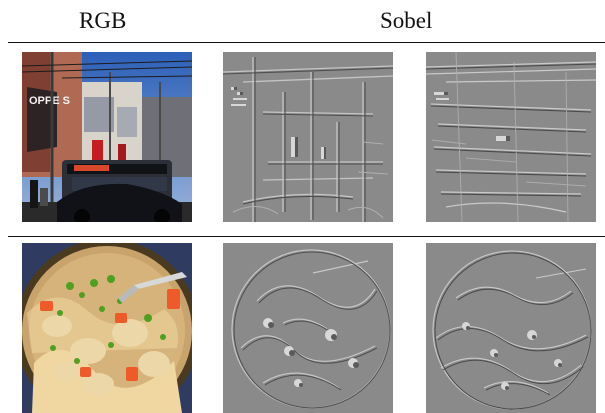 The height and width of the screenshot is (413, 605). What do you see at coordinates (103, 20) in the screenshot?
I see `rgb-column-header: RGB` at bounding box center [103, 20].